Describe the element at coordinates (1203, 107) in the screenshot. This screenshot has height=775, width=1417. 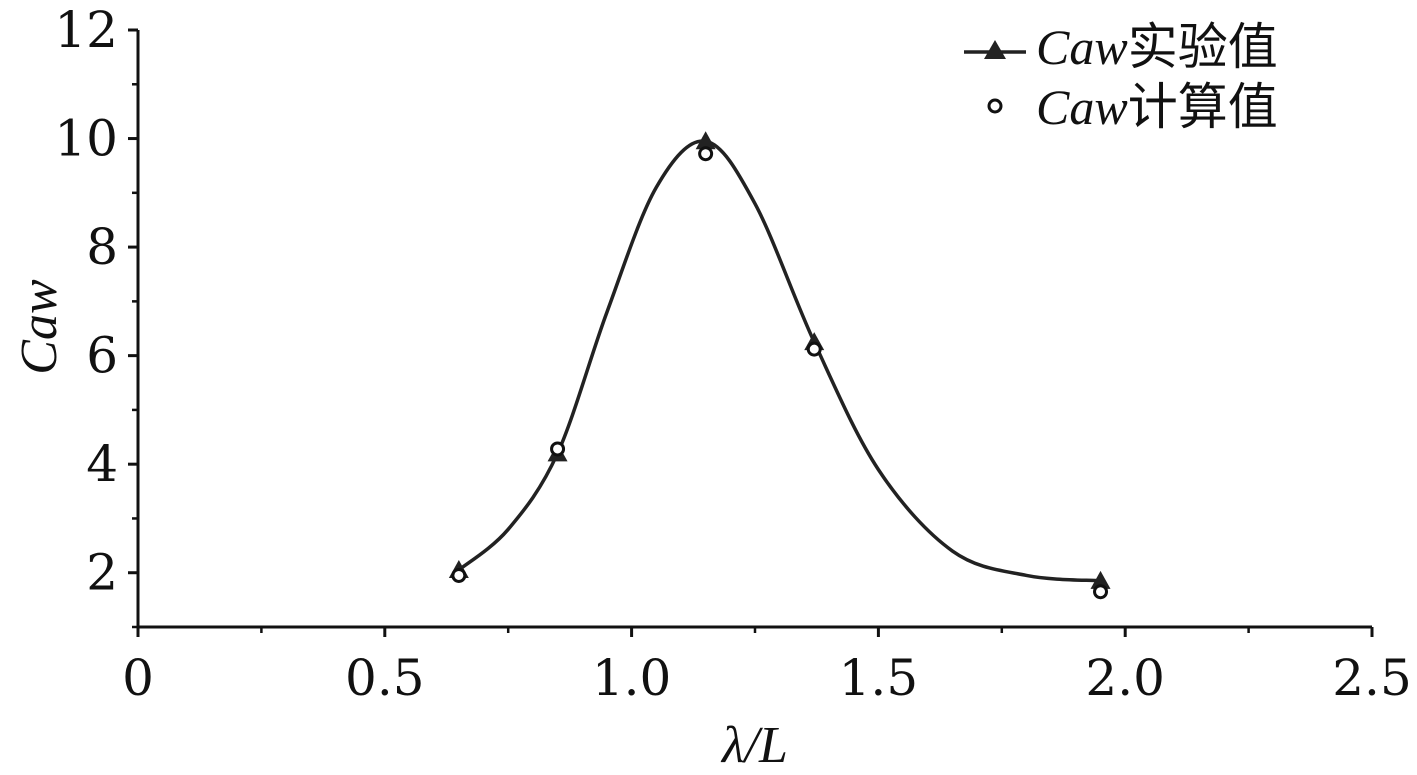
I see `legend-label-calculated-suffix: 计算值` at that location.